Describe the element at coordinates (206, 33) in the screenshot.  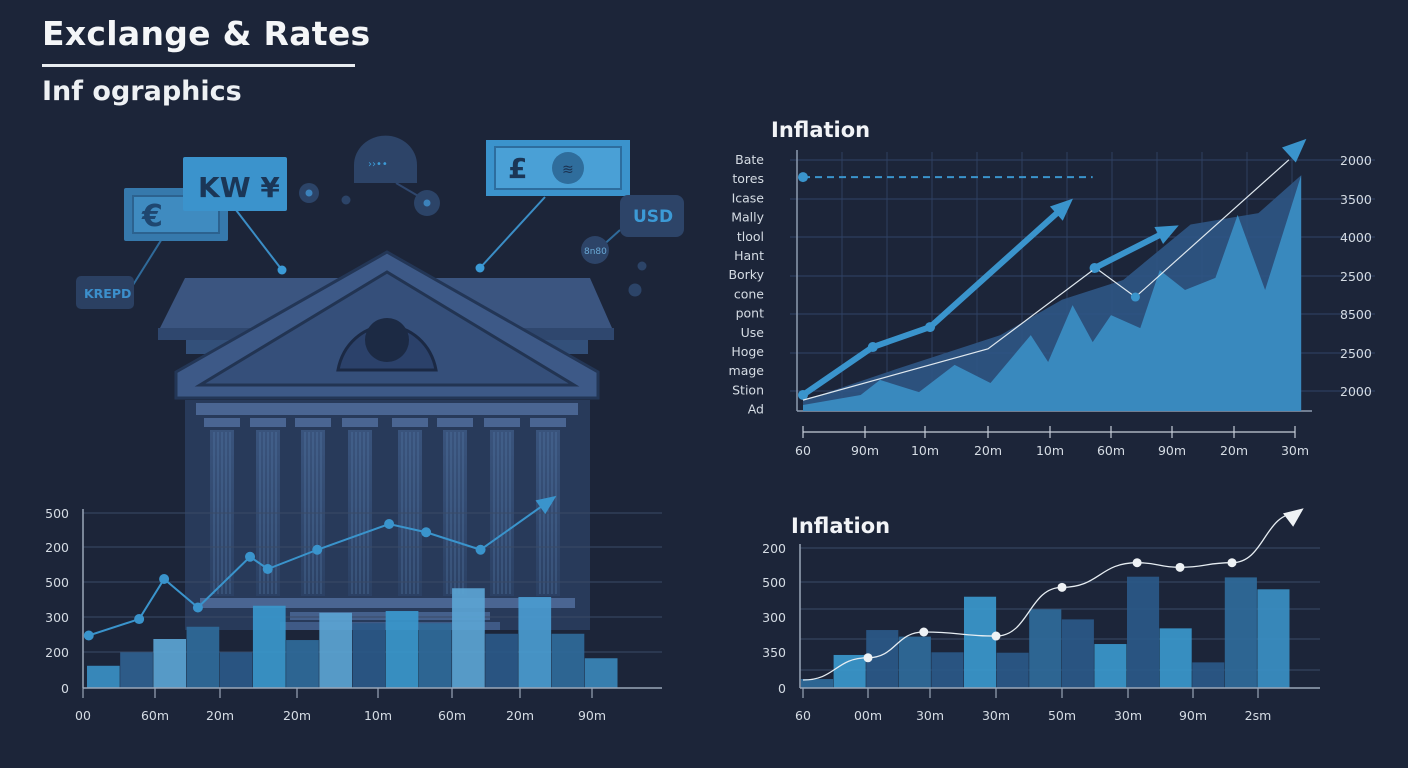
I see `page-title: Exclange & Rates` at that location.